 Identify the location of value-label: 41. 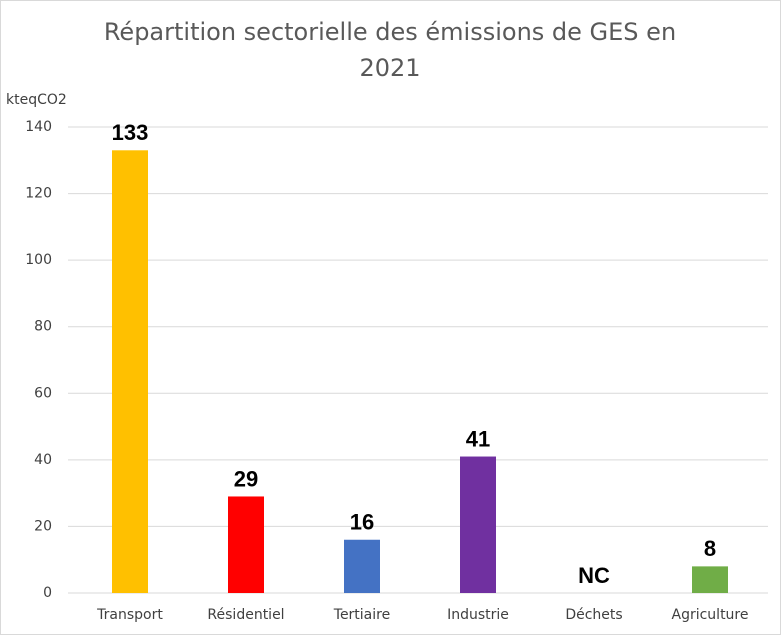
(478, 438).